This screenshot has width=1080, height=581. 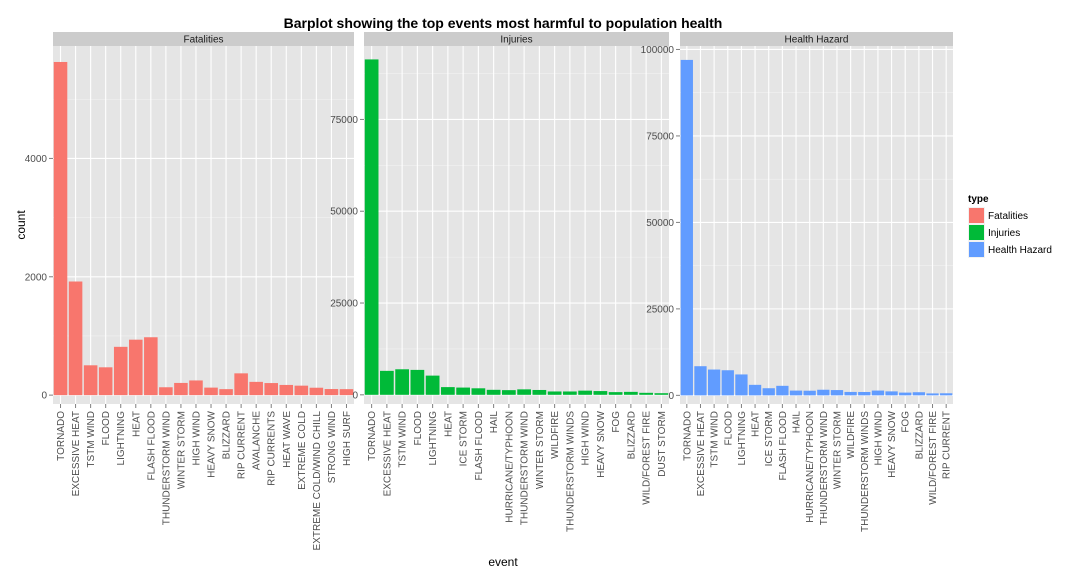 What do you see at coordinates (658, 50) in the screenshot?
I see `y-tick-label: 100000` at bounding box center [658, 50].